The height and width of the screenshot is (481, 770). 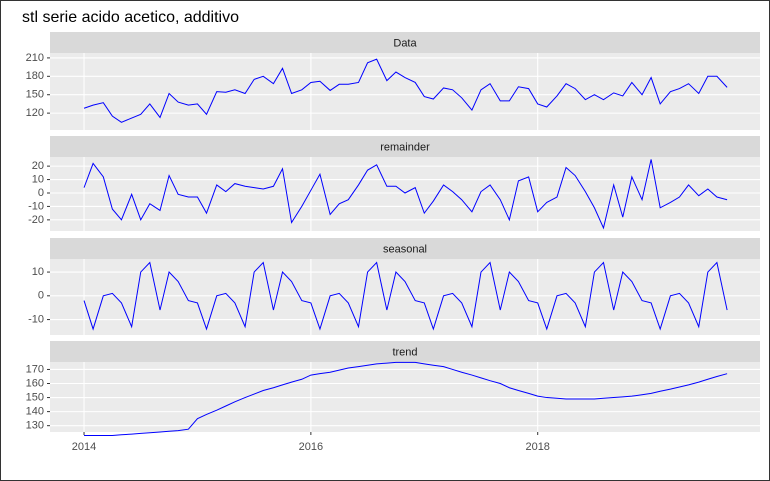 I want to click on x-tick-label: 2016, so click(x=311, y=447).